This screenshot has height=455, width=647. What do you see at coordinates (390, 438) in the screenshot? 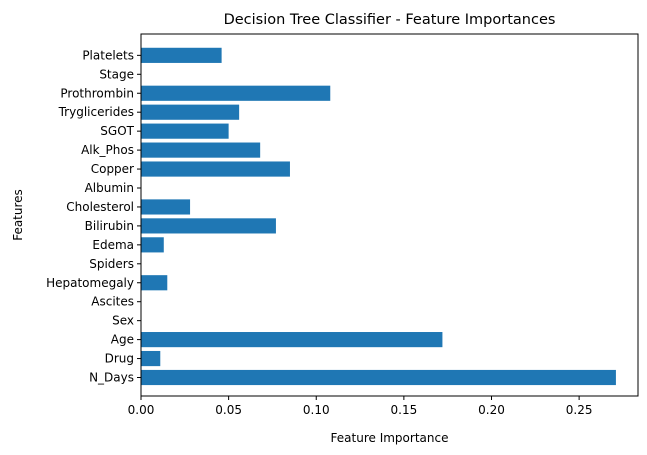
I see `x-axis-label: Feature Importance` at bounding box center [390, 438].